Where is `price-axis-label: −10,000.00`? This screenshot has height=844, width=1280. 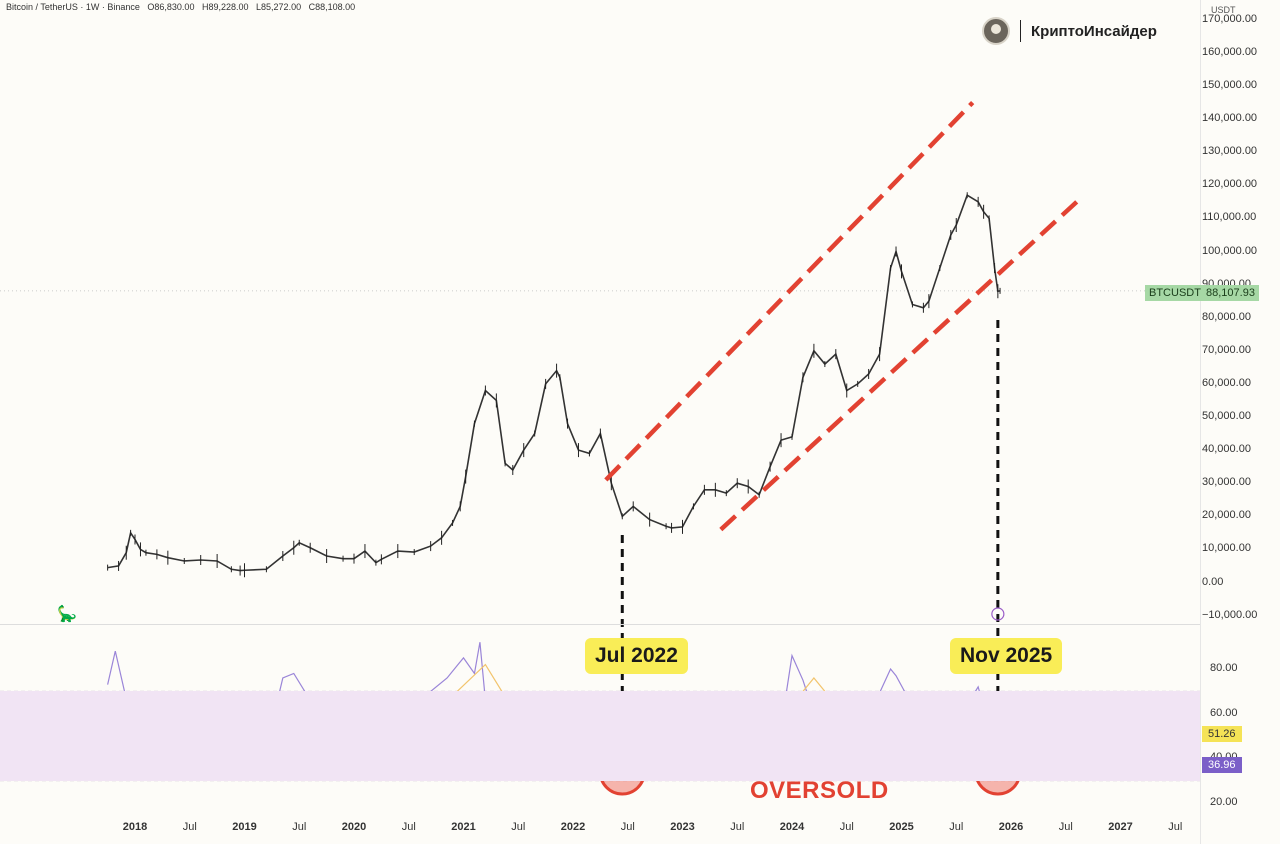 price-axis-label: −10,000.00 is located at coordinates (1230, 614).